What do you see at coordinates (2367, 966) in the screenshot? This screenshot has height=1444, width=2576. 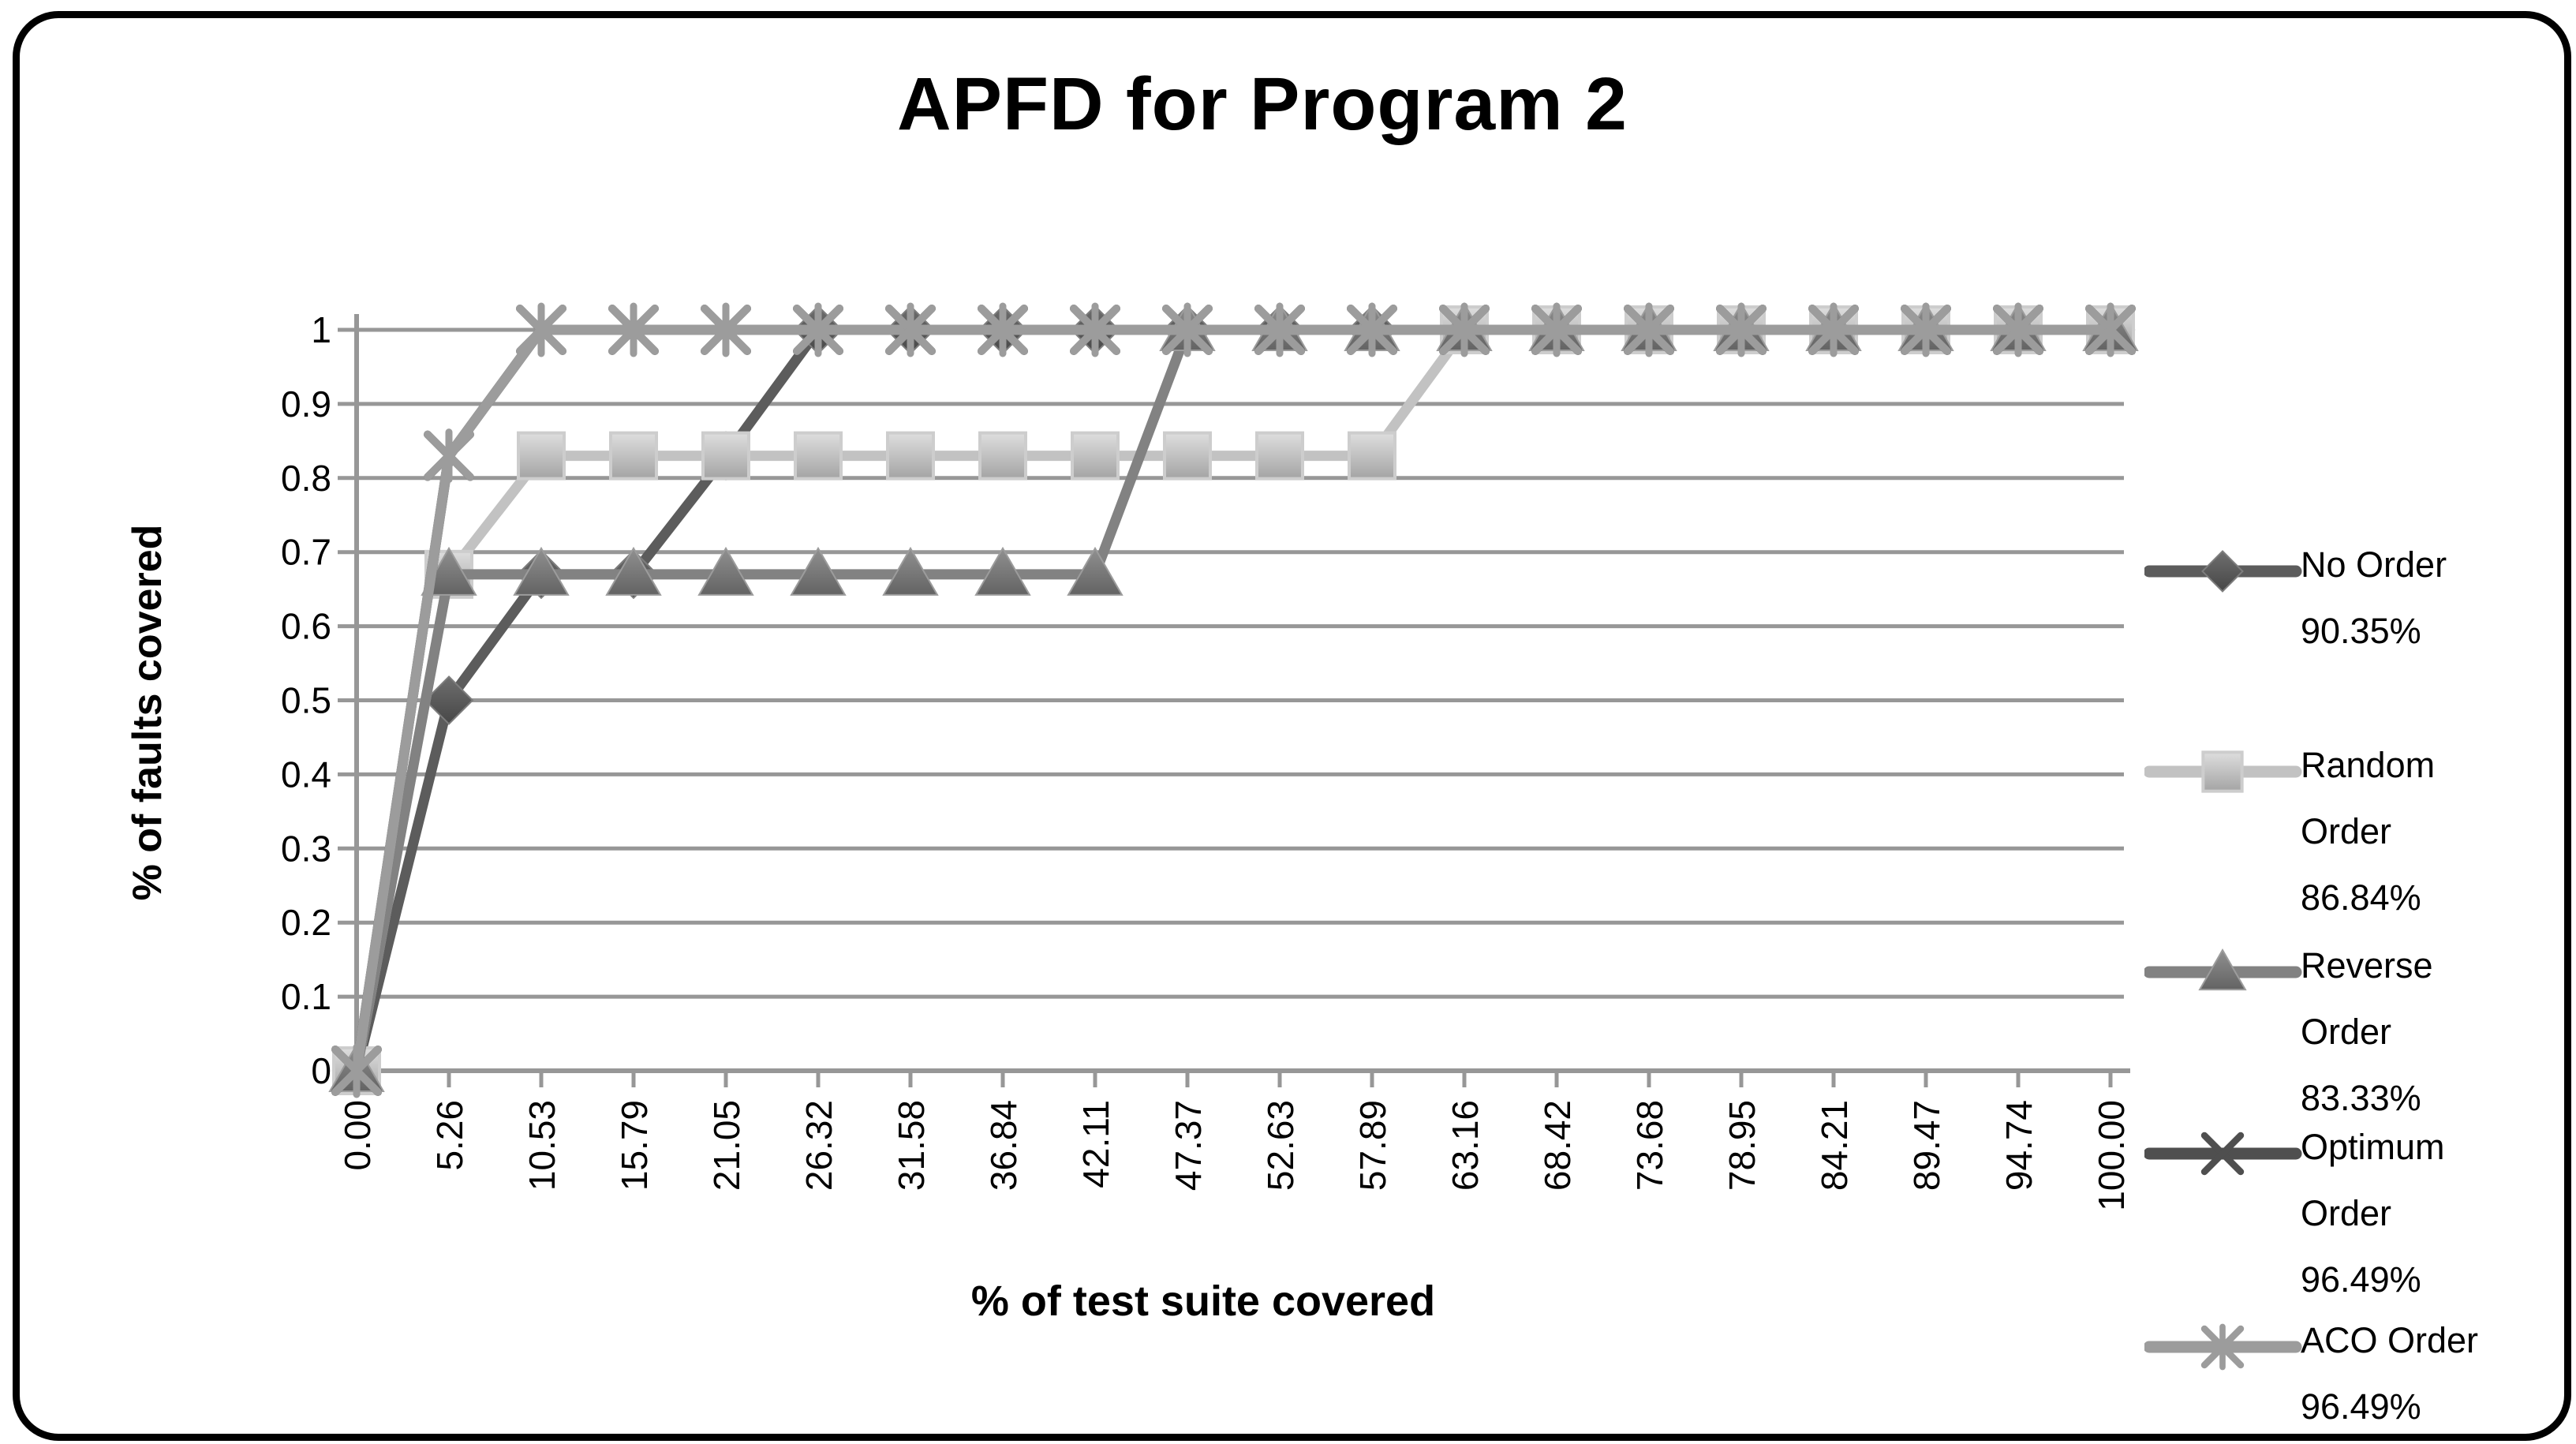 I see `legend-label-line: Reverse` at bounding box center [2367, 966].